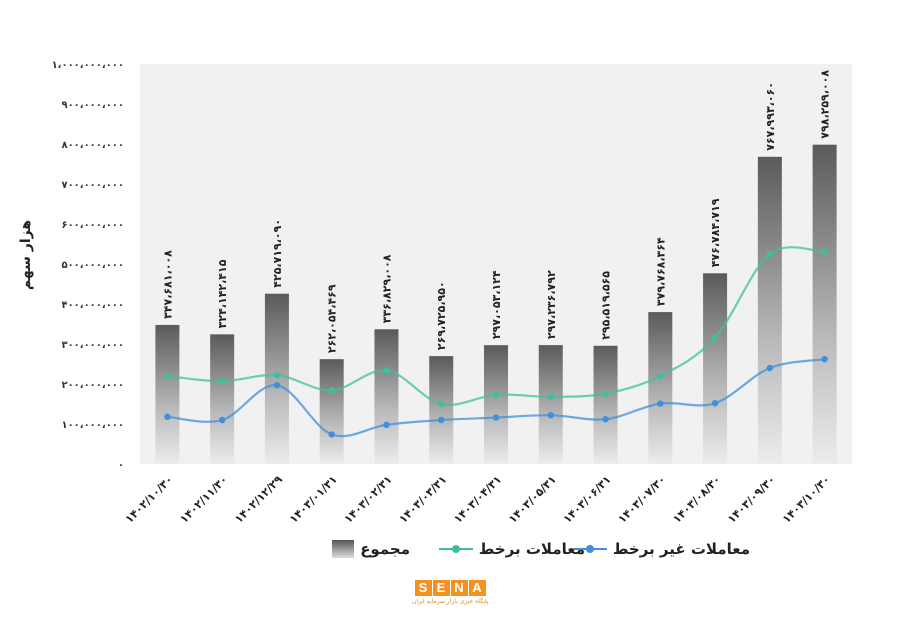 This screenshot has height=623, width=900. What do you see at coordinates (26, 255) in the screenshot?
I see `y-axis-label: هزار سهم` at bounding box center [26, 255].